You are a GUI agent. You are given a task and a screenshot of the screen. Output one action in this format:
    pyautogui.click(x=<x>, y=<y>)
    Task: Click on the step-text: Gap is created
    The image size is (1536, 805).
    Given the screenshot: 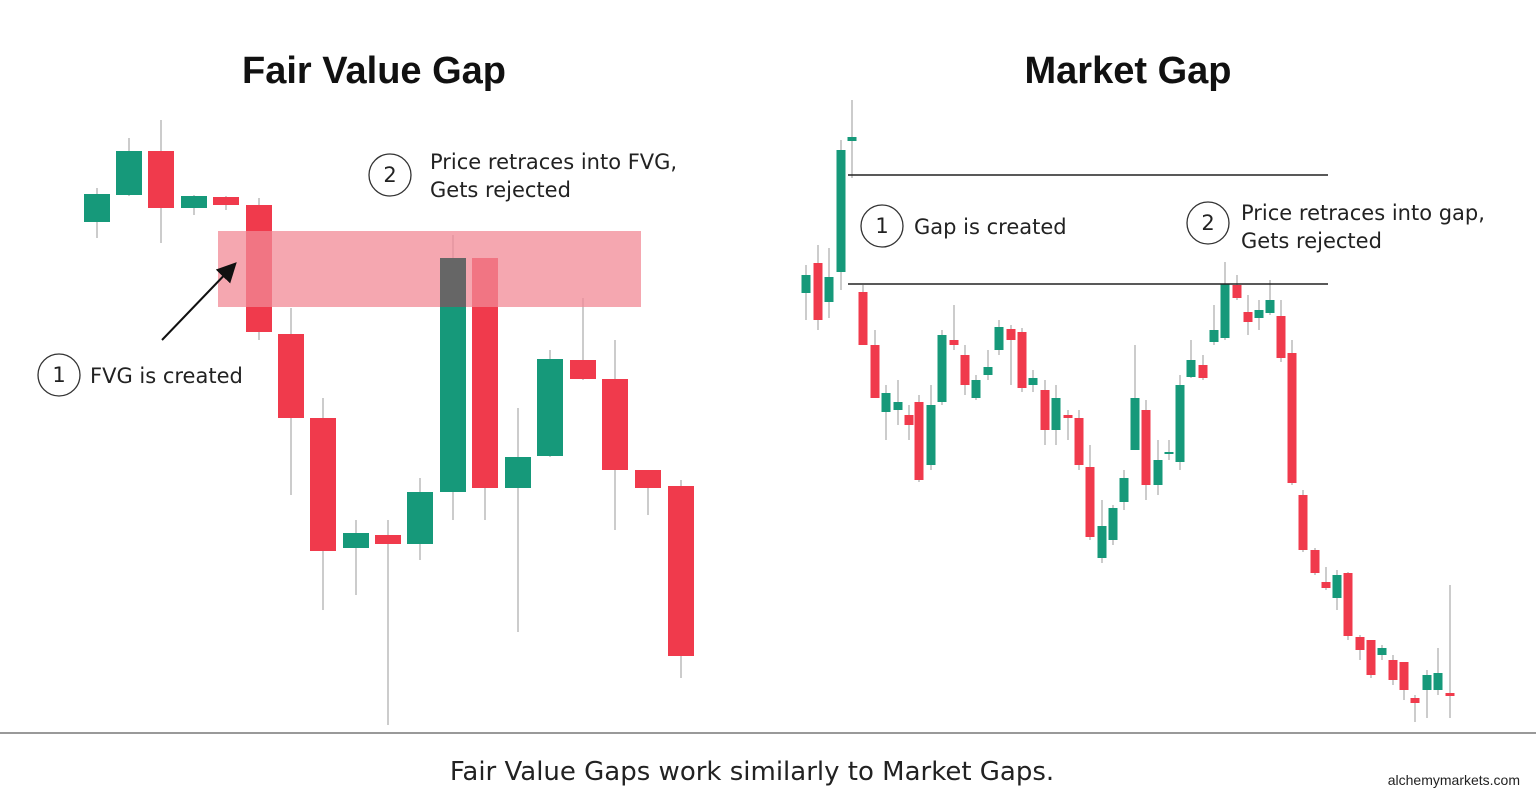 What is the action you would take?
    pyautogui.click(x=990, y=227)
    